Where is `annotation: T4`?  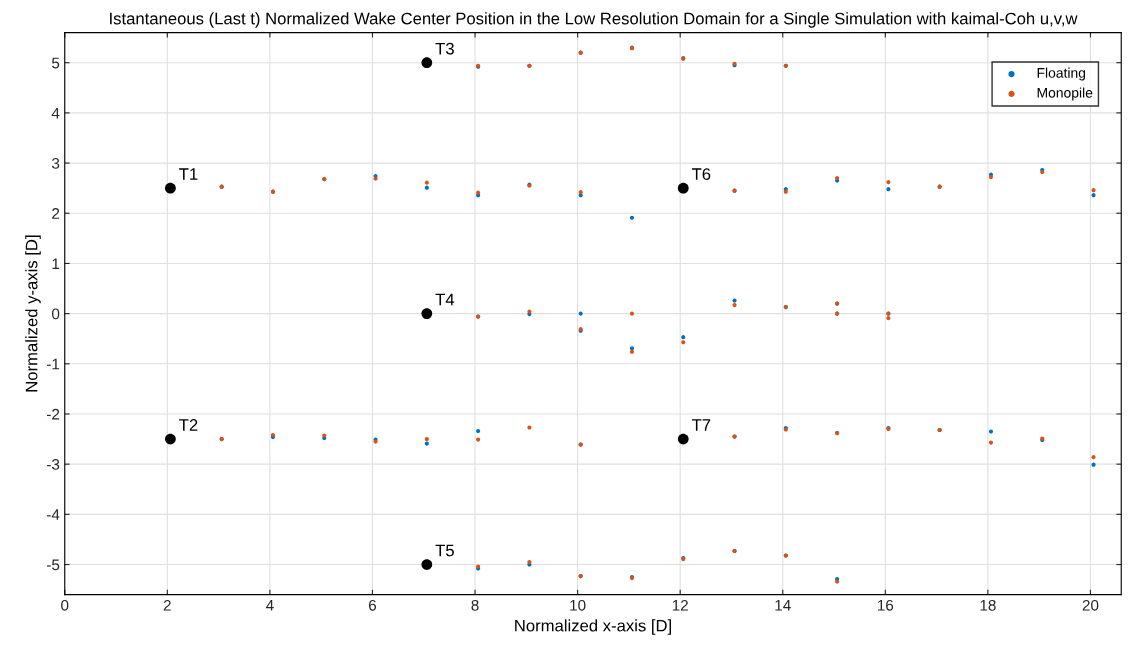
annotation: T4 is located at coordinates (445, 299).